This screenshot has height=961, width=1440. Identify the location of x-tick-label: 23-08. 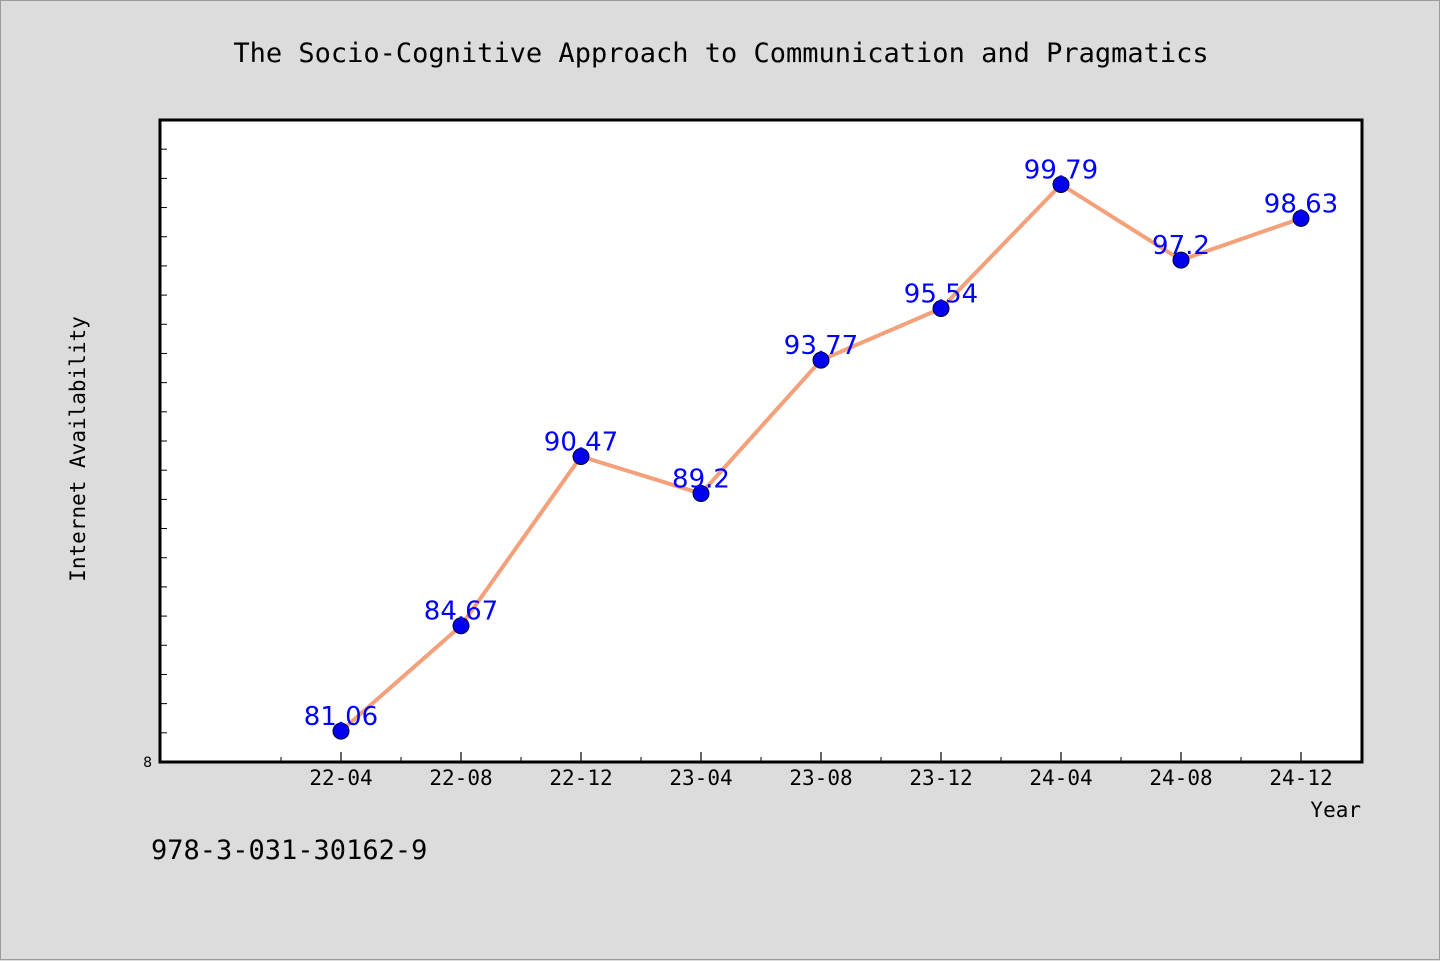
(820, 778).